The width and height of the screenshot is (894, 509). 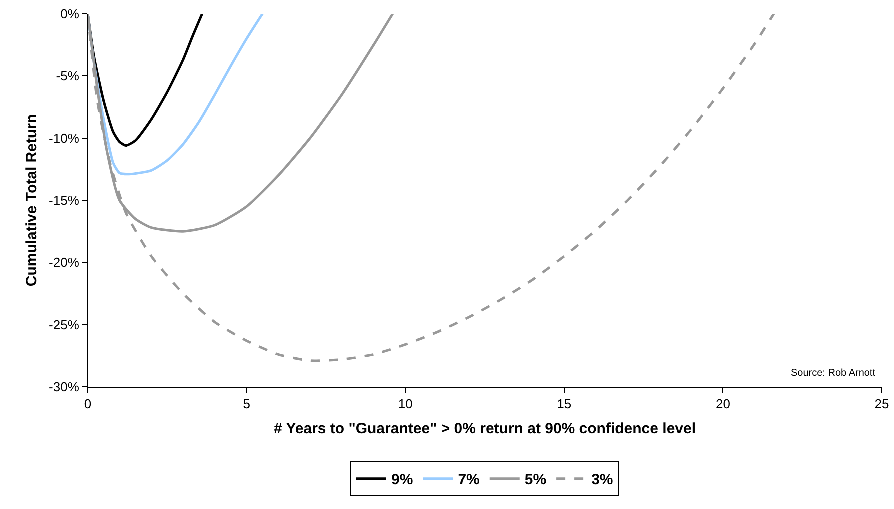 I want to click on legend-label: 7%, so click(x=469, y=480).